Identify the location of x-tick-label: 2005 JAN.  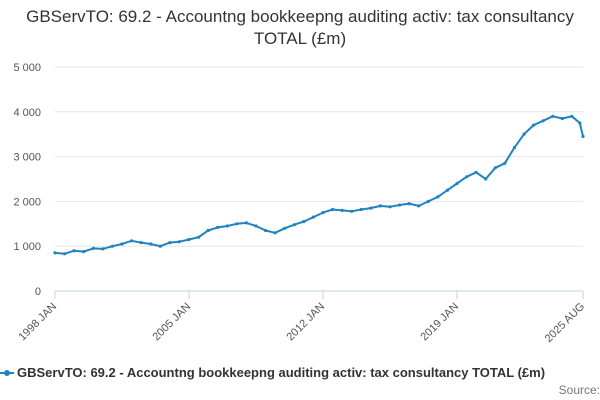
(171, 322).